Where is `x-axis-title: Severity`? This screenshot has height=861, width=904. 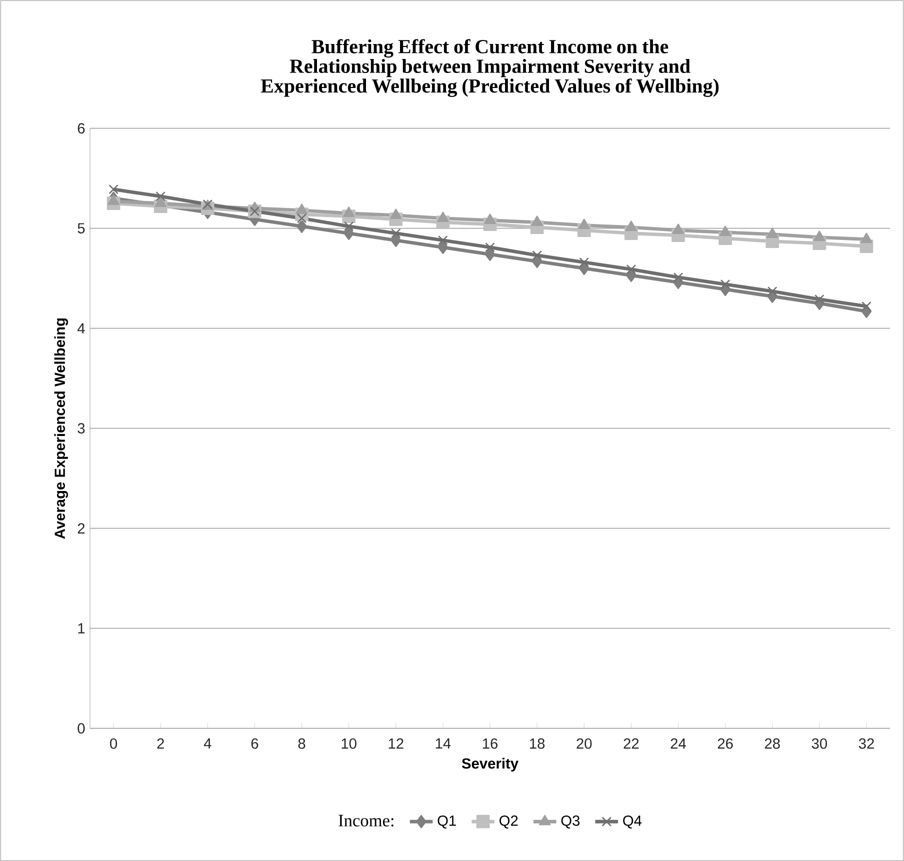
x-axis-title: Severity is located at coordinates (490, 765).